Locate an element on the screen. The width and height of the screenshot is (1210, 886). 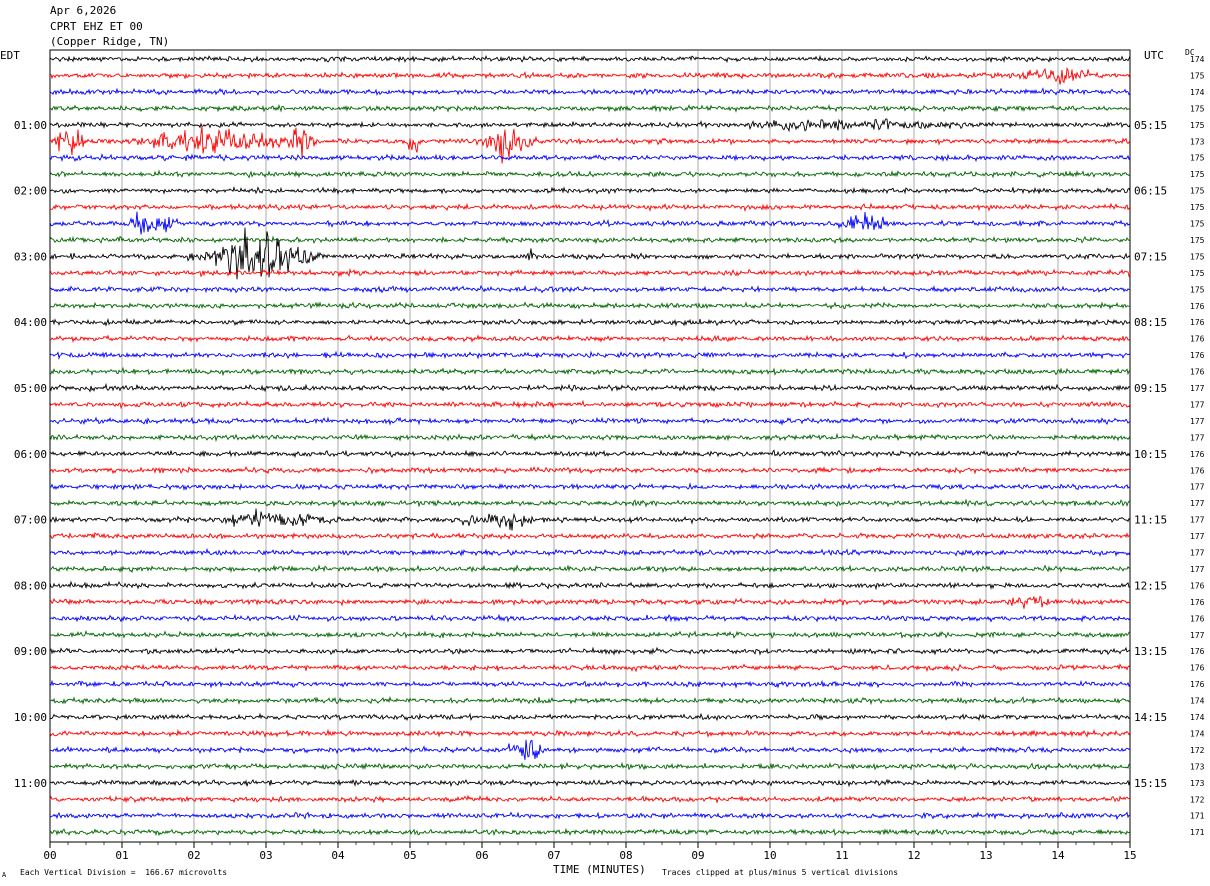
x-tick-label: 10 is located at coordinates (769, 855).